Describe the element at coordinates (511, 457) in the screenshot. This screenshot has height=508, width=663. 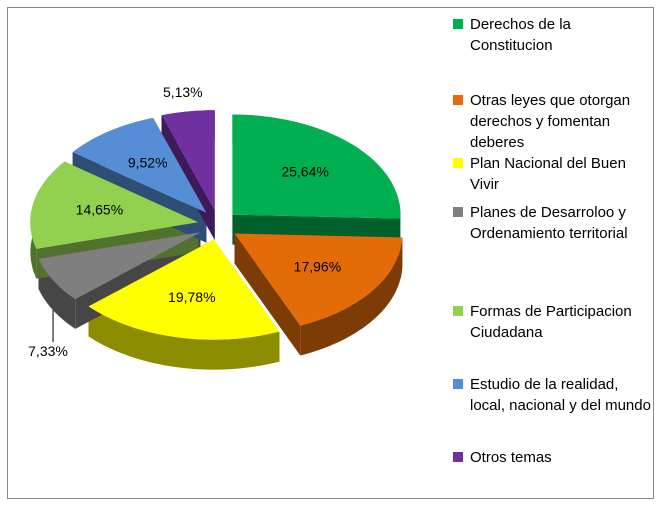
I see `legend-label: Otros temas` at that location.